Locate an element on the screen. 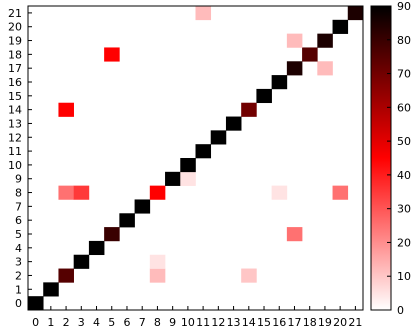 Image resolution: width=414 pixels, height=330 pixels. y-tick-label: 14 is located at coordinates (15, 110).